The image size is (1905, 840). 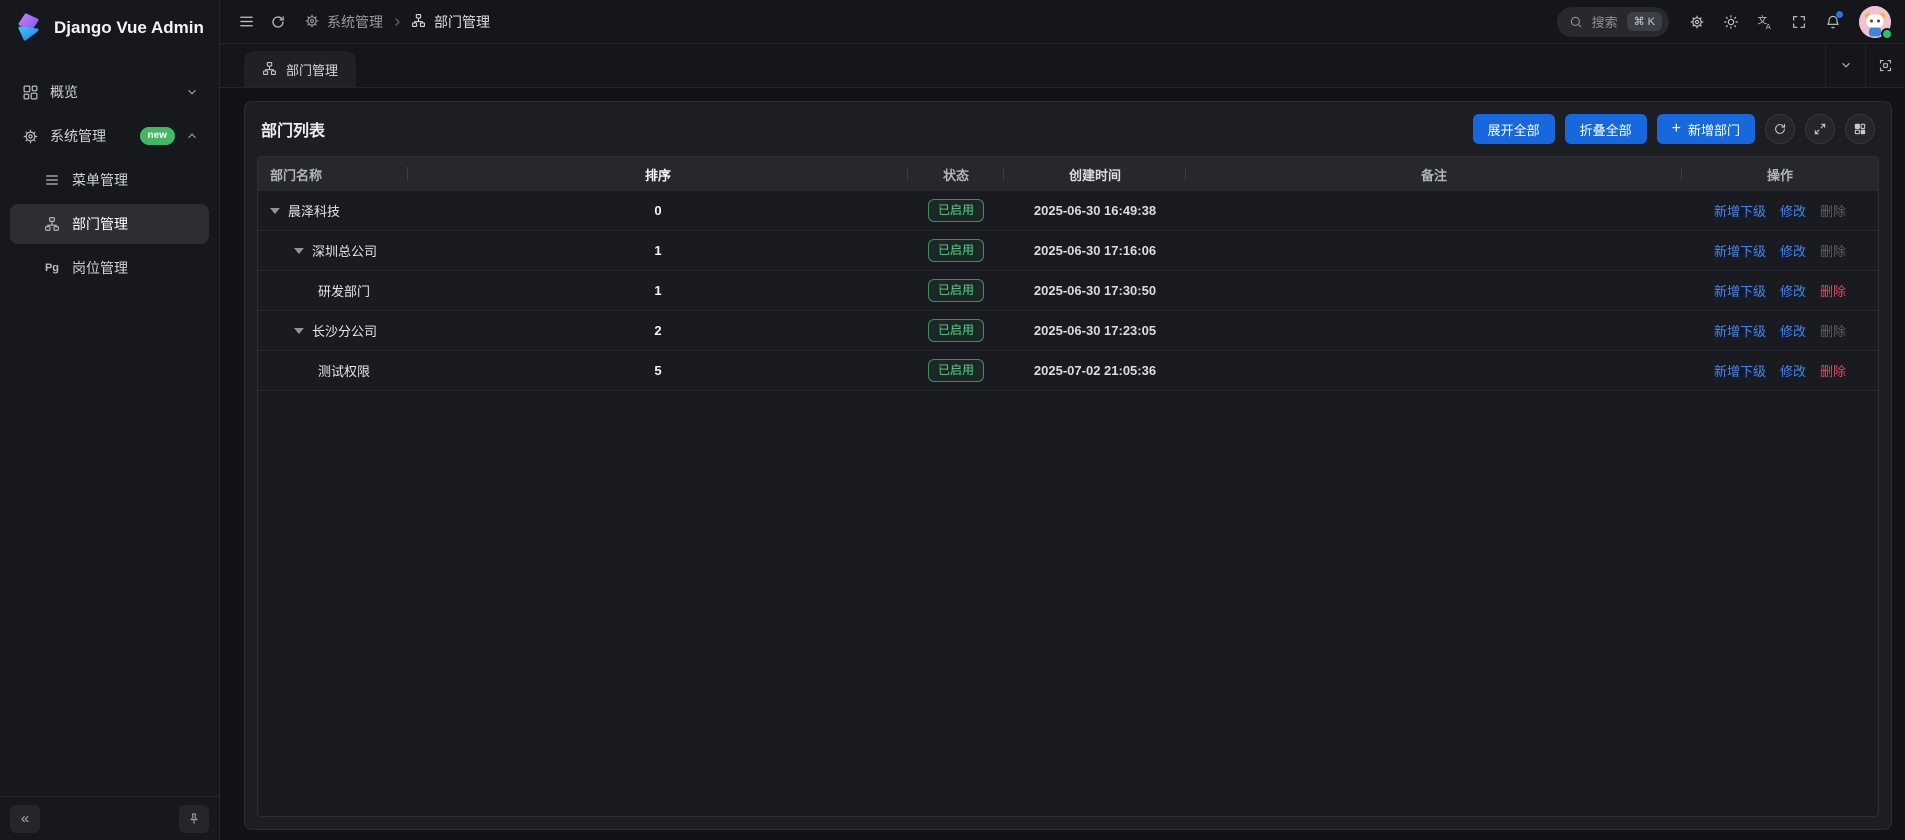 What do you see at coordinates (658, 174) in the screenshot?
I see `column-header-sort: 排序` at bounding box center [658, 174].